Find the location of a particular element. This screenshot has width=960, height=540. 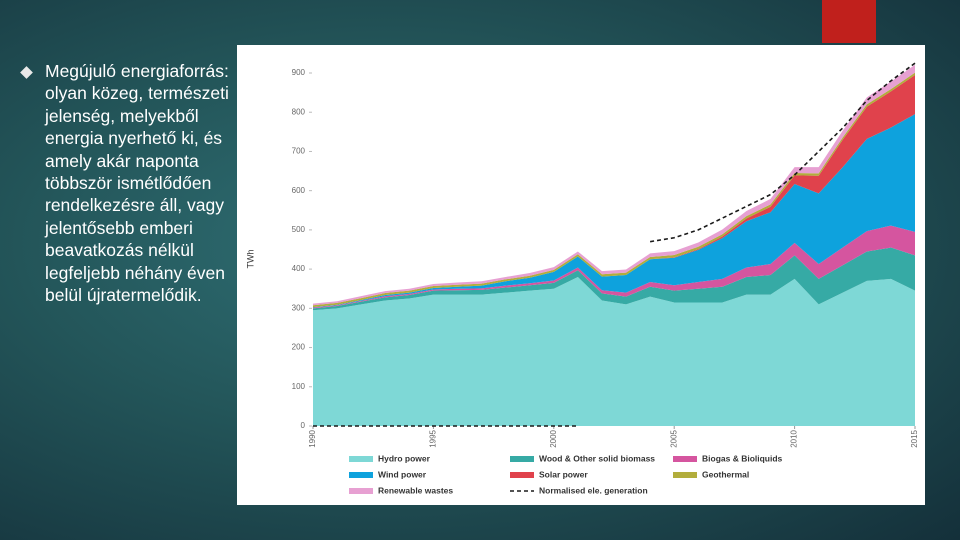

y-tick-label: 100 is located at coordinates (299, 386).